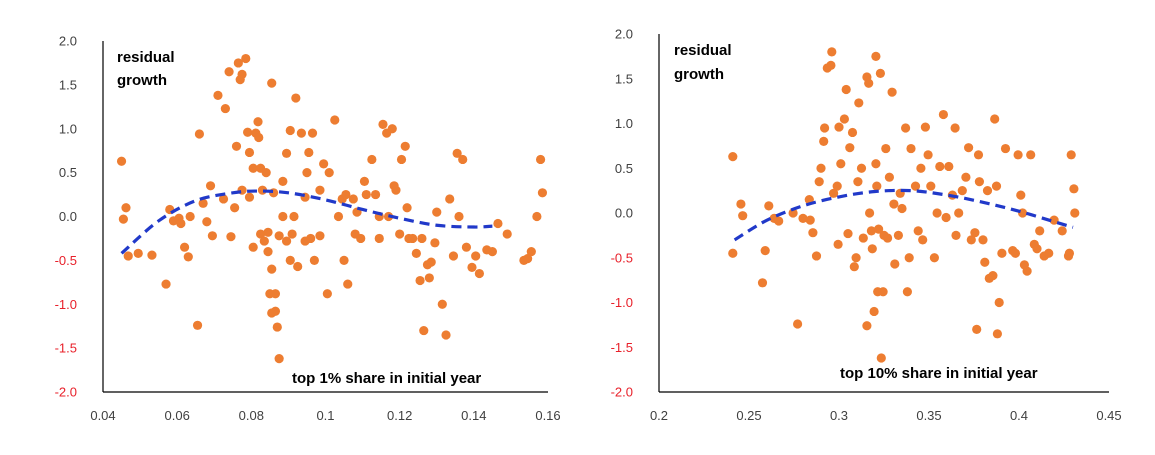  What do you see at coordinates (68, 128) in the screenshot?
I see `y-tick-label: 1.0` at bounding box center [68, 128].